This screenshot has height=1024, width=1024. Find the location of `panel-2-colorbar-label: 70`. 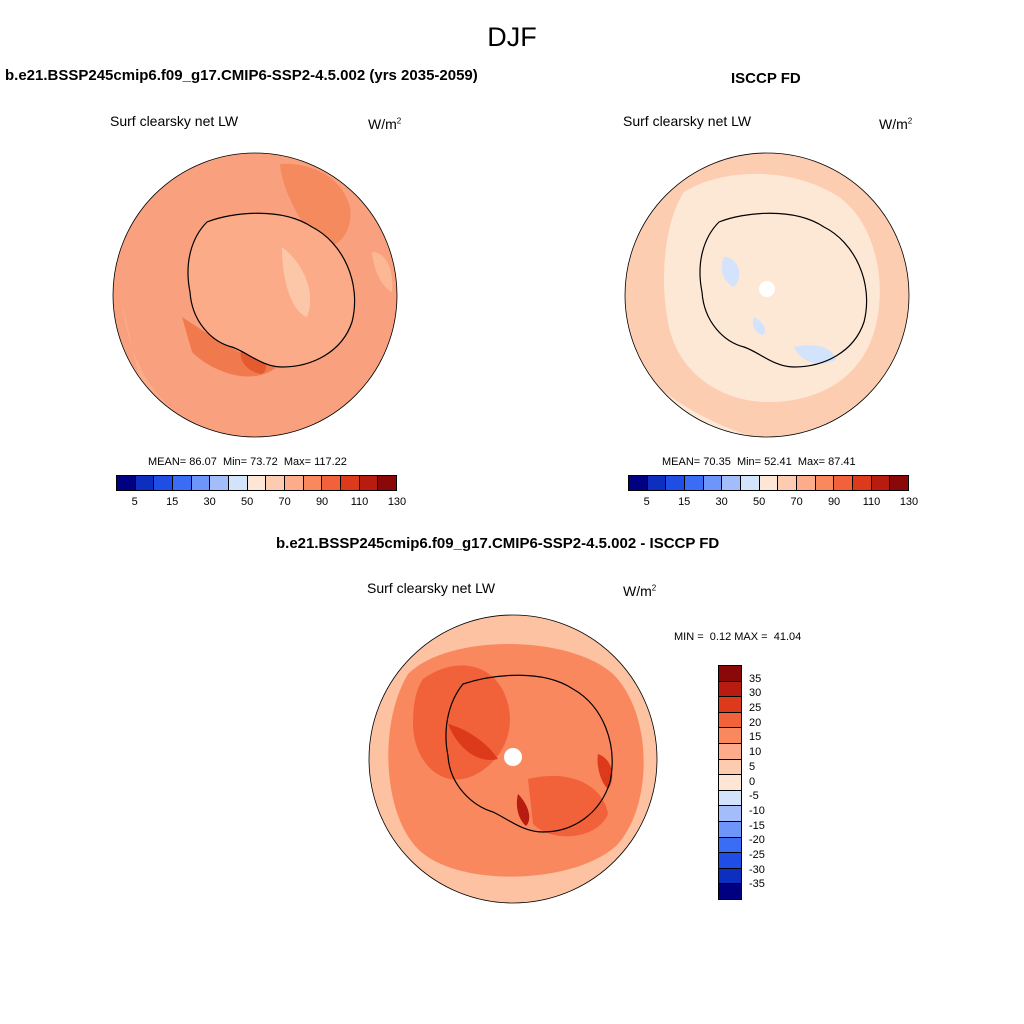

panel-2-colorbar-label: 70 is located at coordinates (796, 502).